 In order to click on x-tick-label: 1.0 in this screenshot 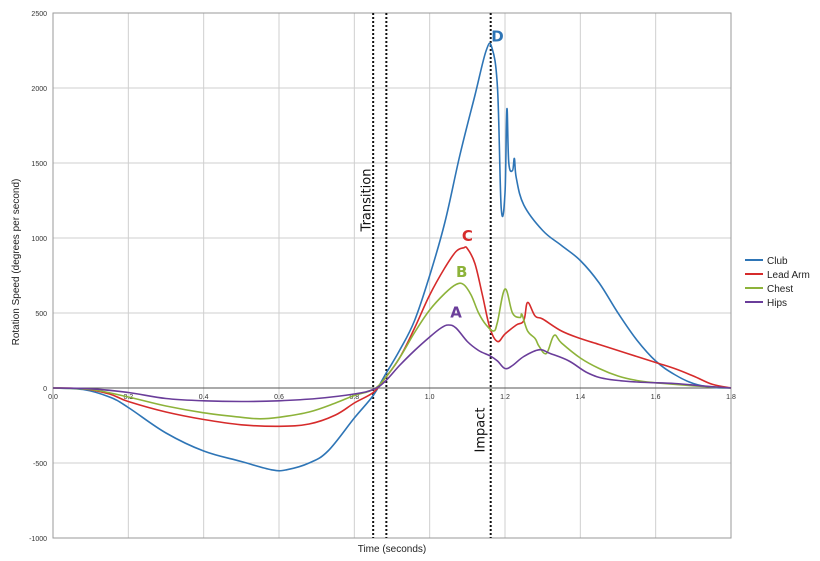, I will do `click(430, 397)`.